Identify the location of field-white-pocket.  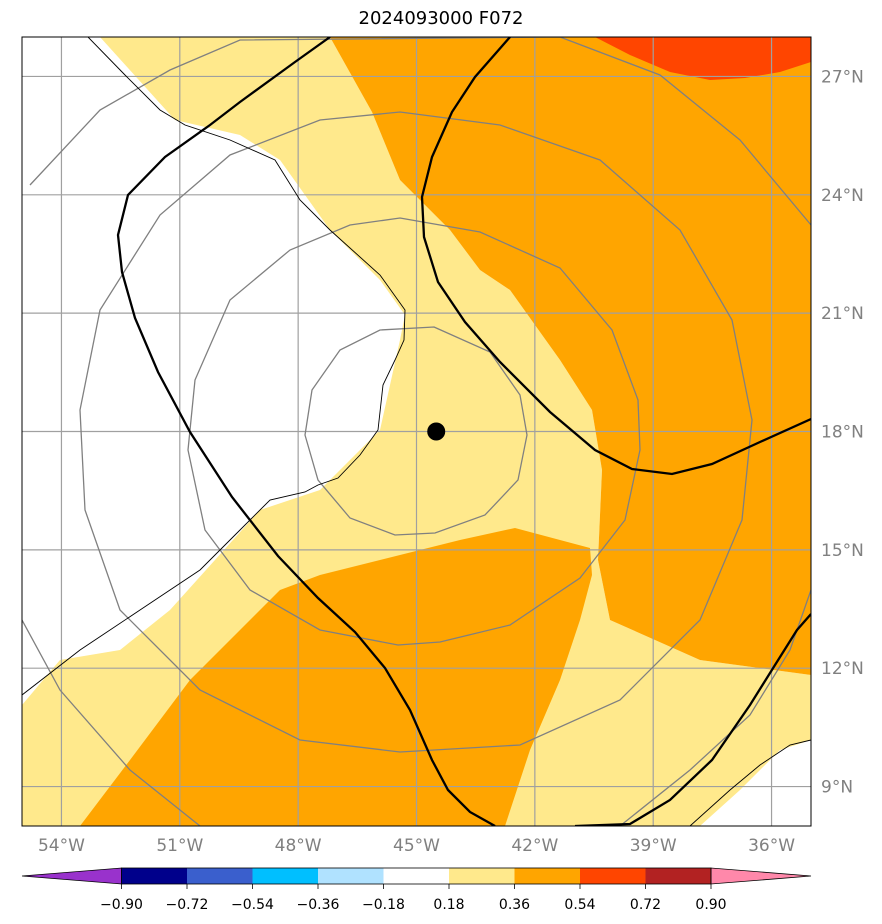
(755, 783).